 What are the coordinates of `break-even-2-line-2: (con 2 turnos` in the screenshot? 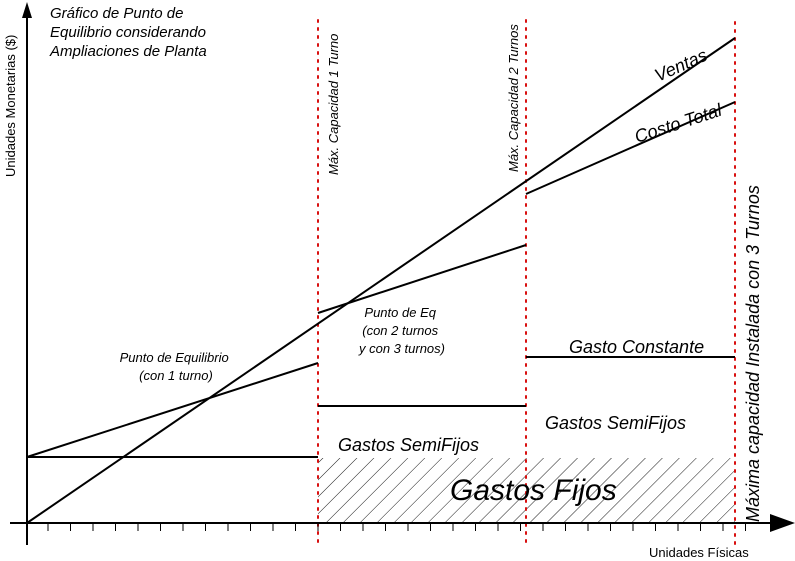 It's located at (400, 330).